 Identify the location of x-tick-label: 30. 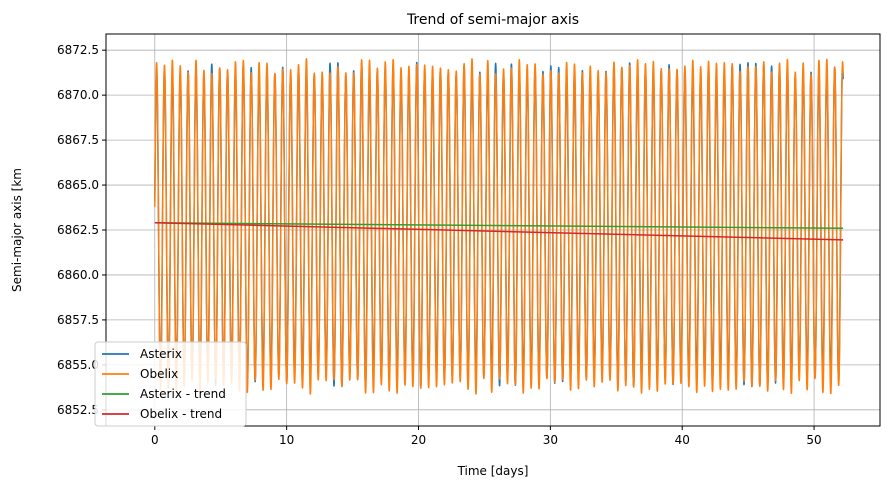
(550, 440).